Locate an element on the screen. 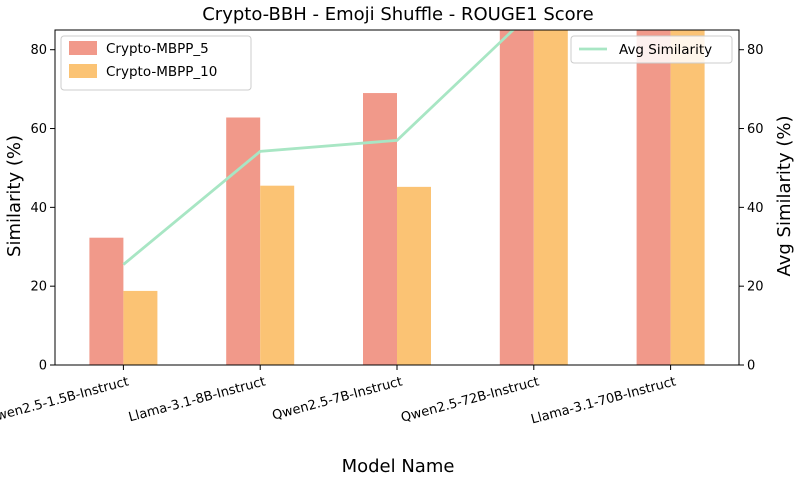 The width and height of the screenshot is (797, 479). y2-axis-label: Avg Similarity (%) is located at coordinates (784, 195).